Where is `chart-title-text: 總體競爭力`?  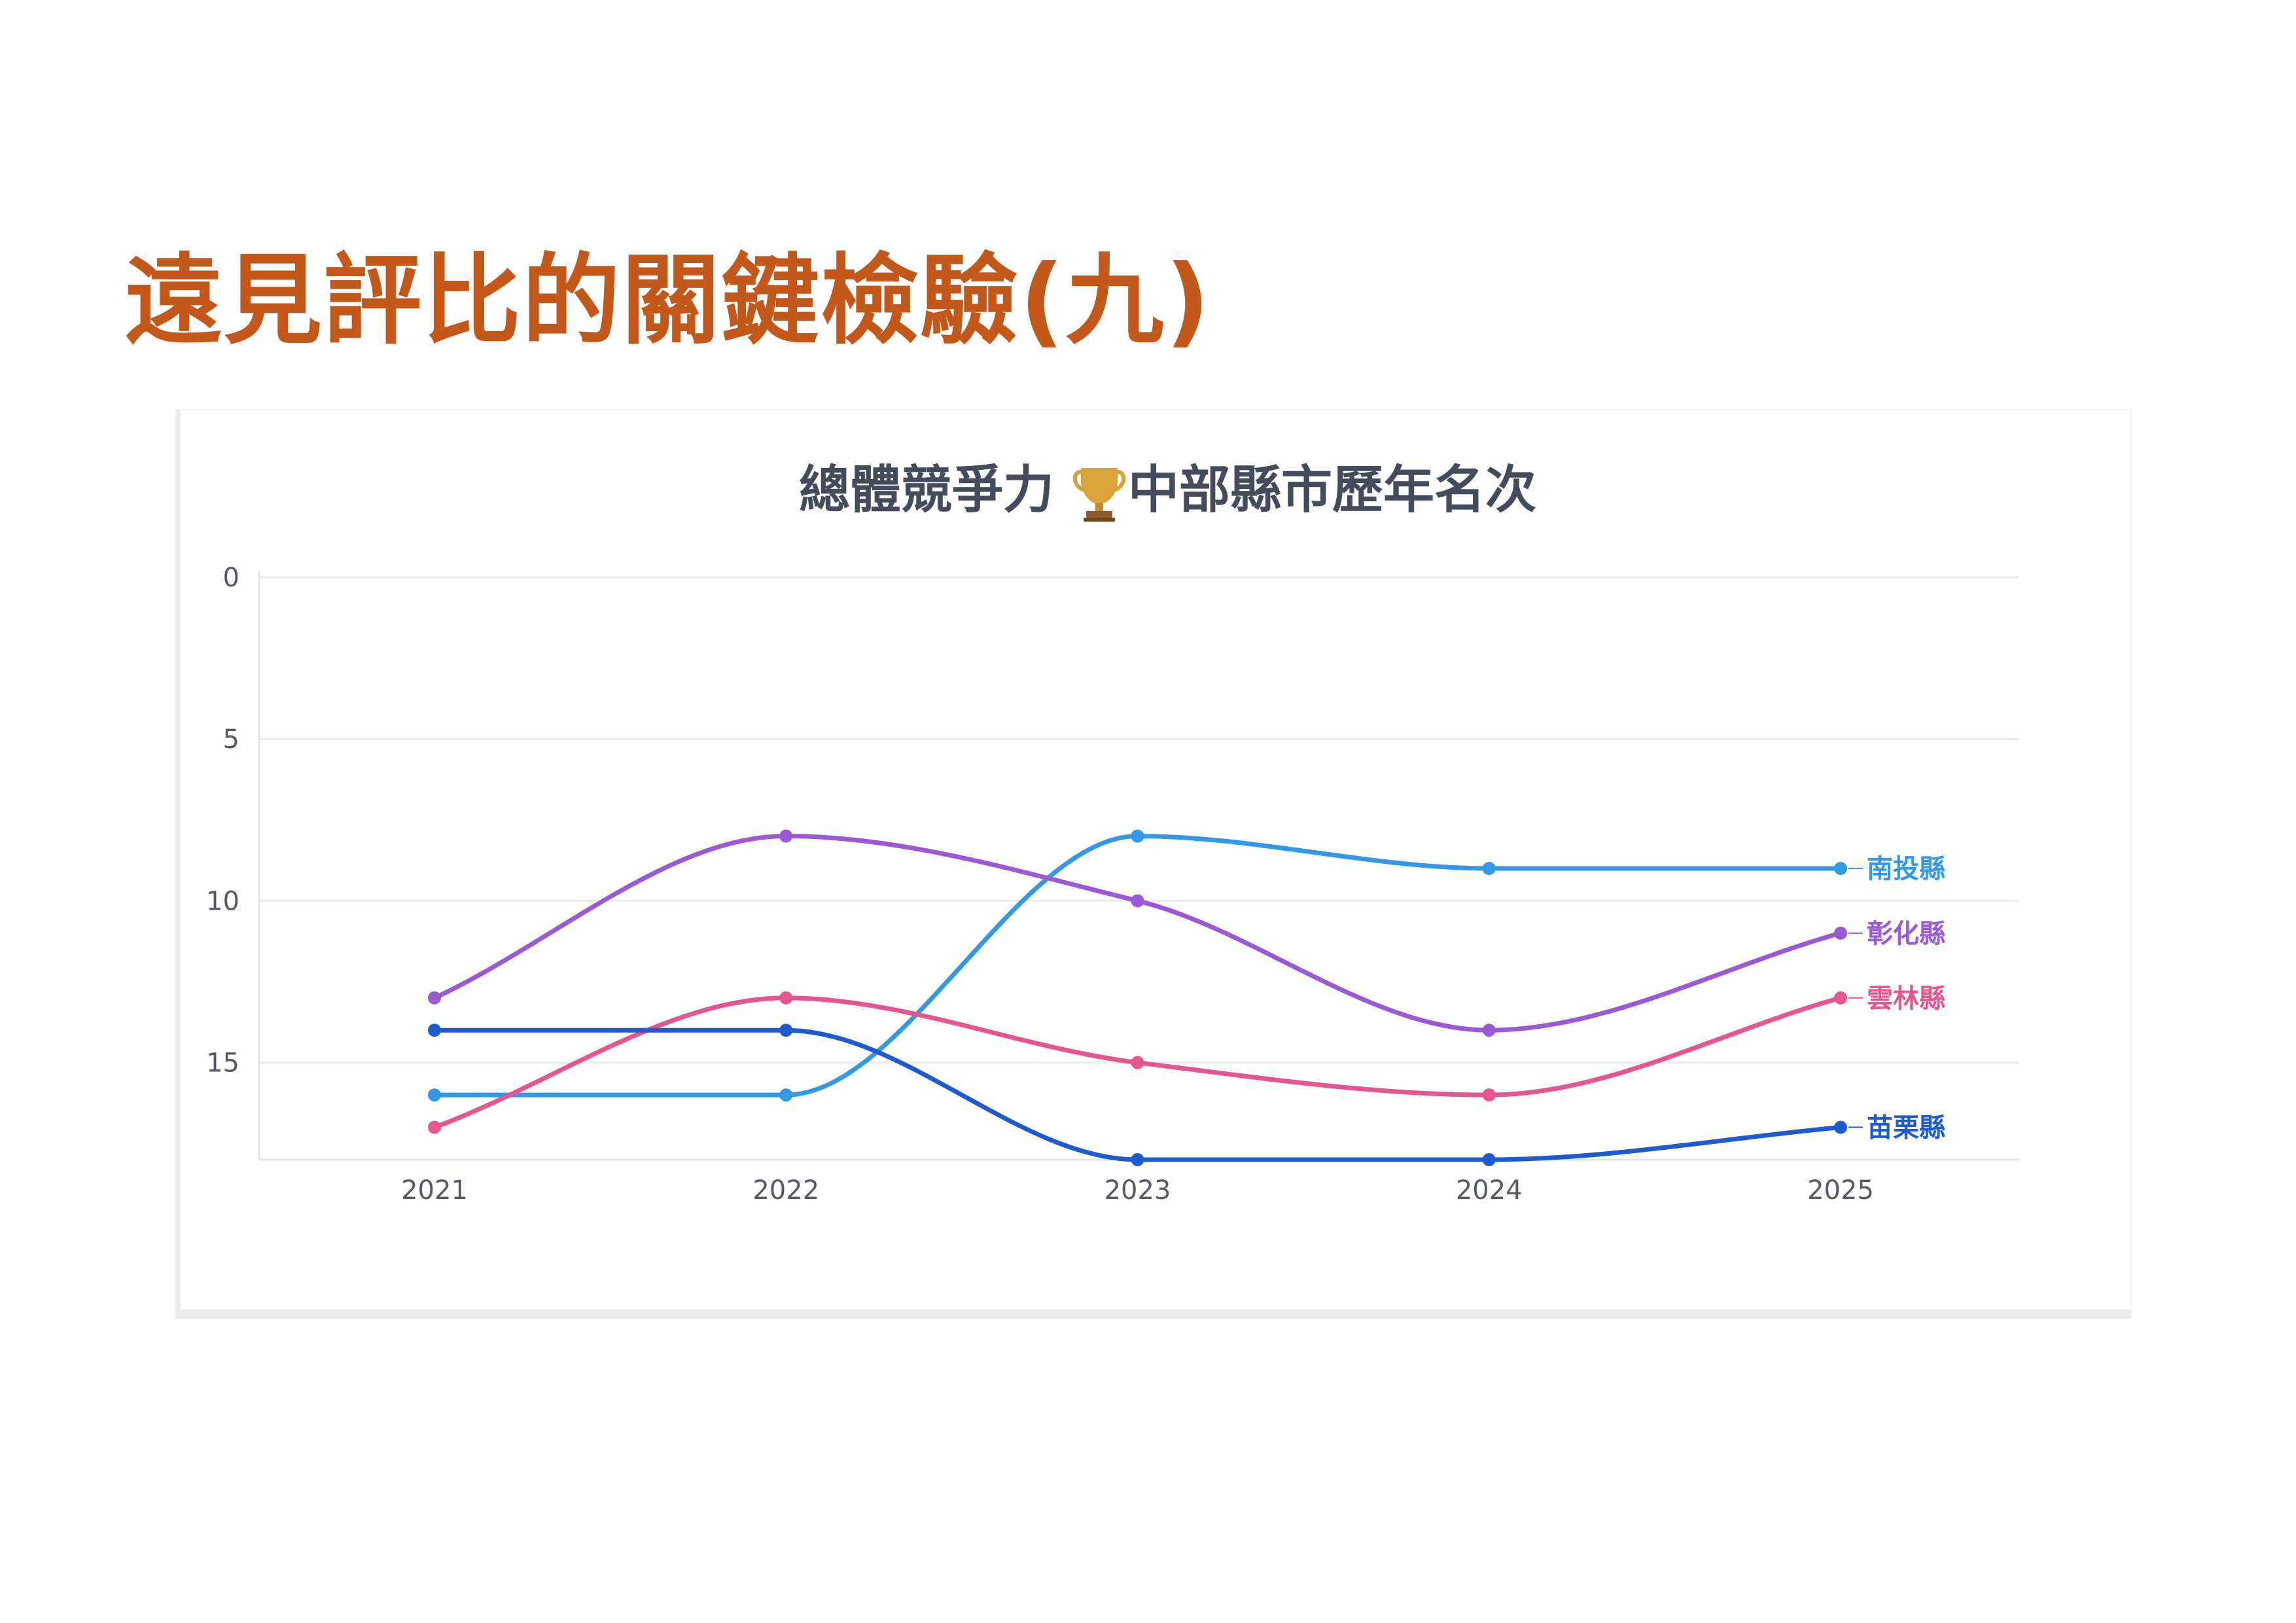 chart-title-text: 總體競爭力 is located at coordinates (927, 490).